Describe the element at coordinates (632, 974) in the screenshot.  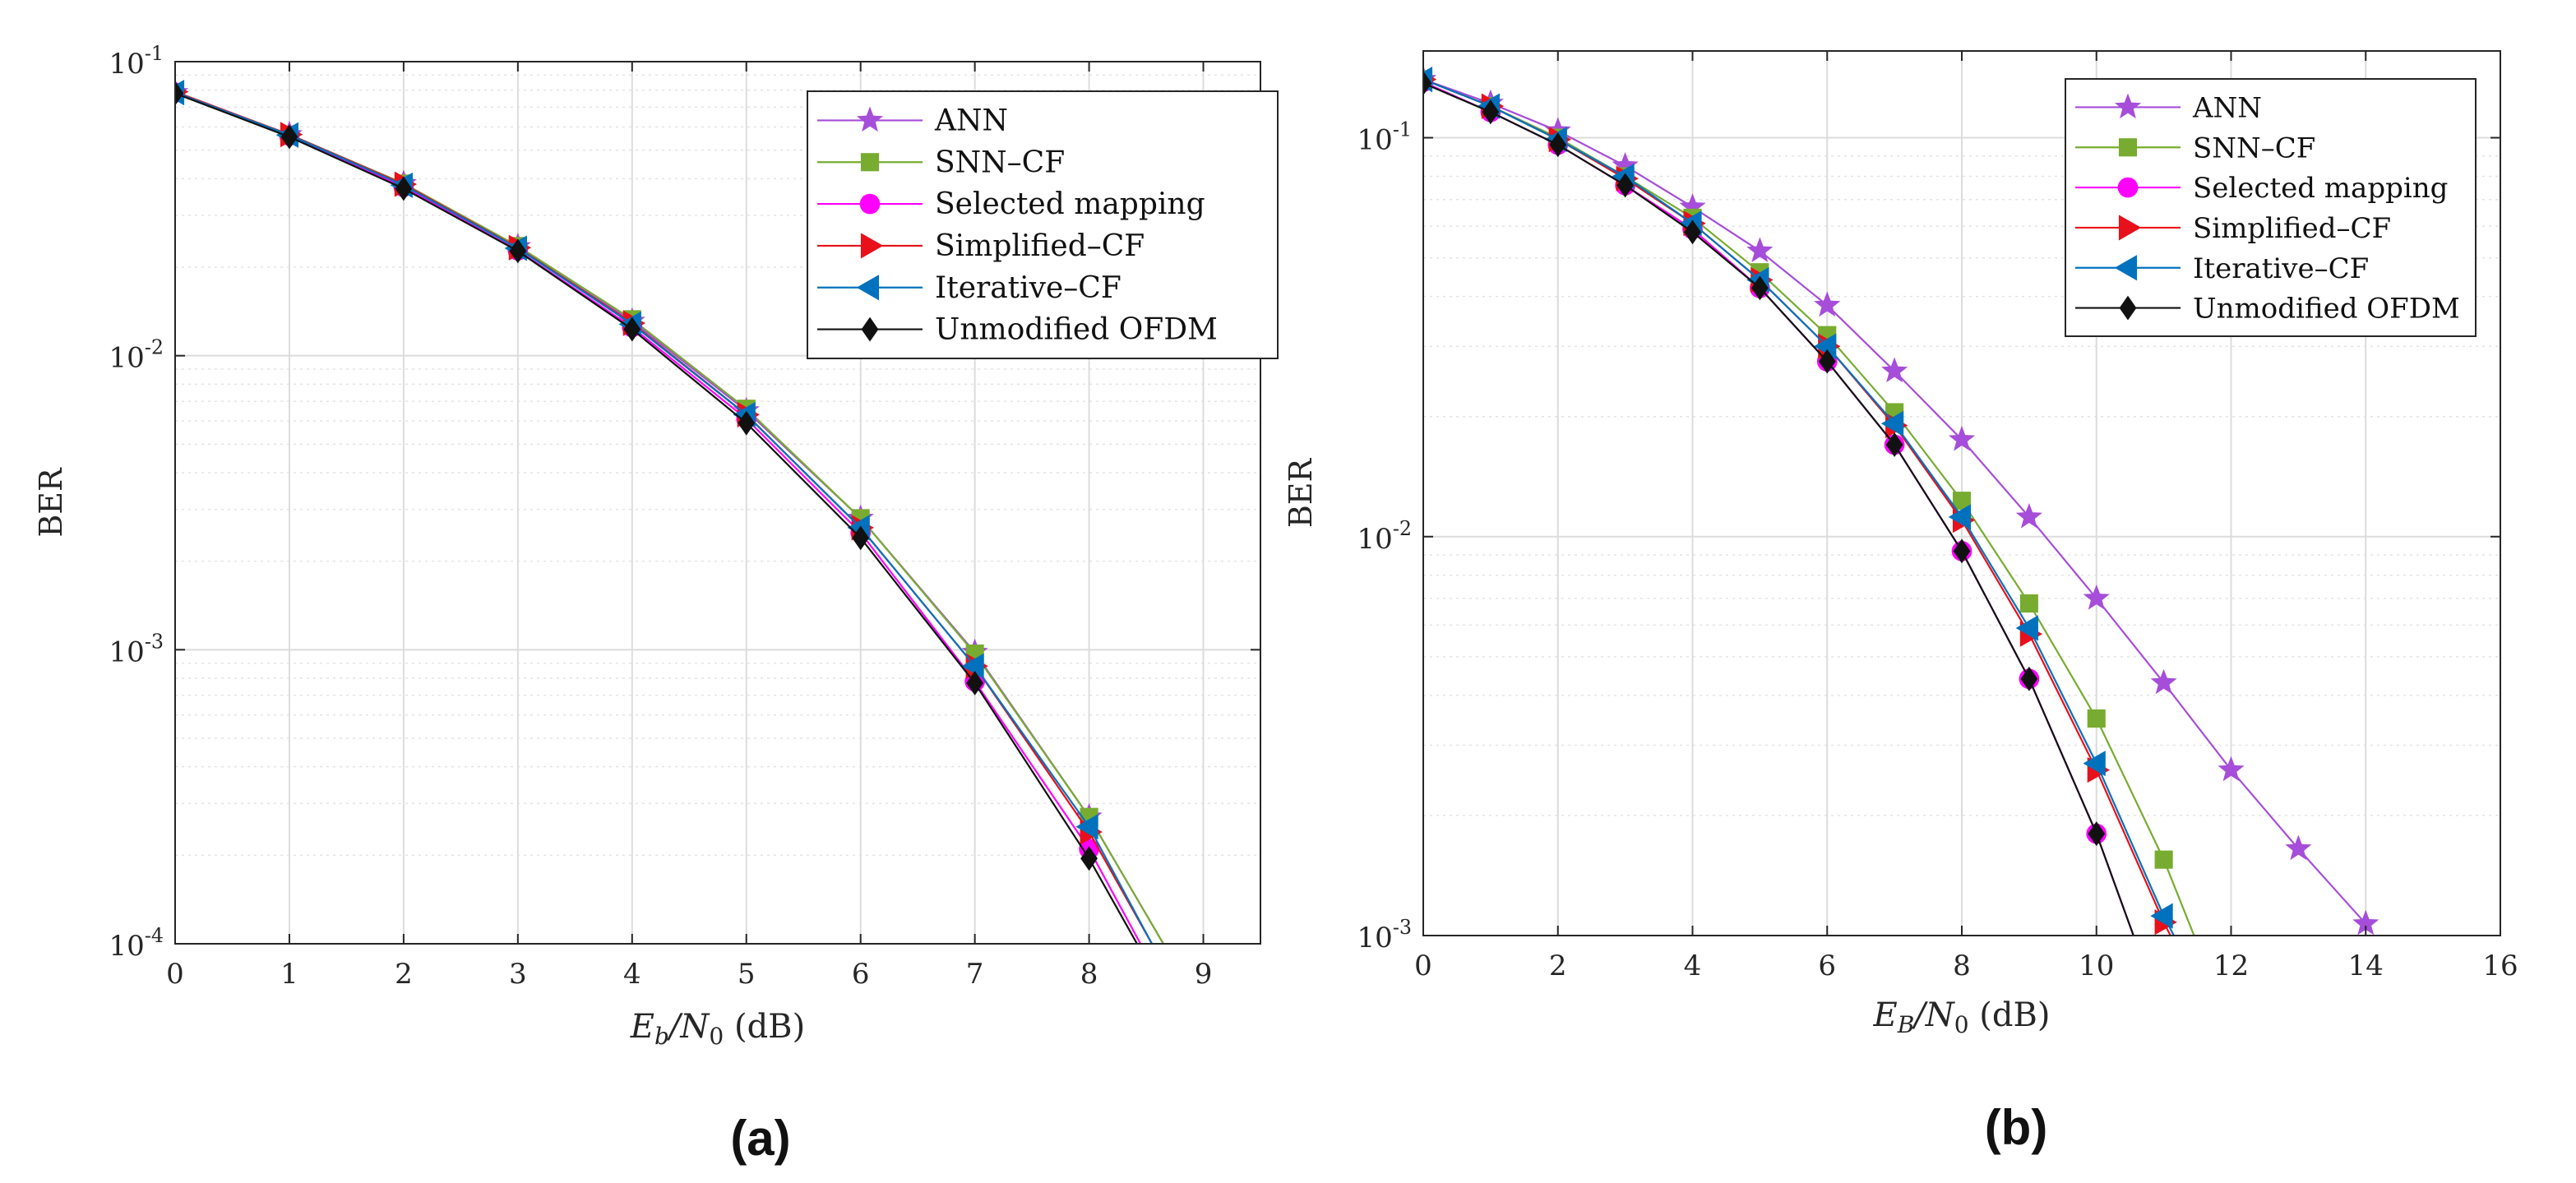
I see `x-tick-label: 4` at that location.